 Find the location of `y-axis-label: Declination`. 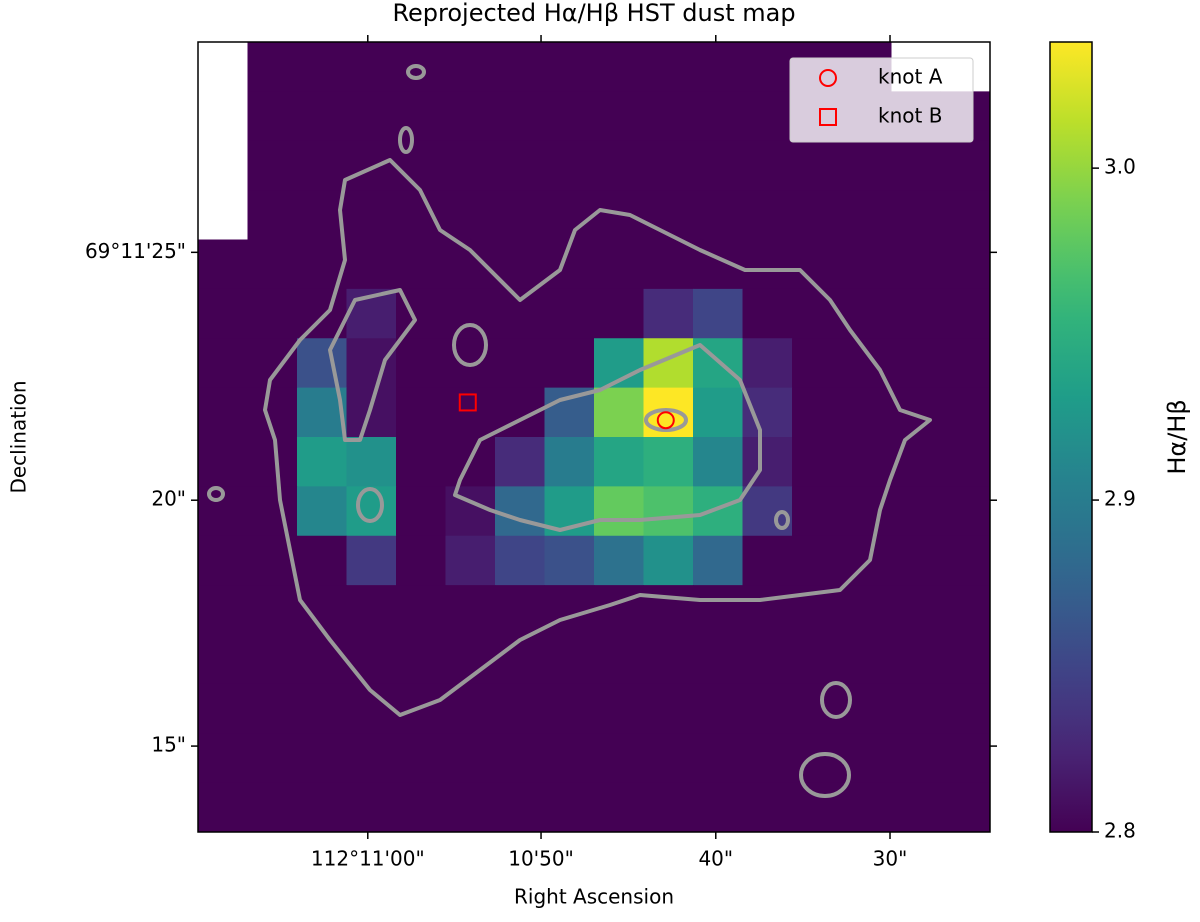

y-axis-label: Declination is located at coordinates (19, 436).